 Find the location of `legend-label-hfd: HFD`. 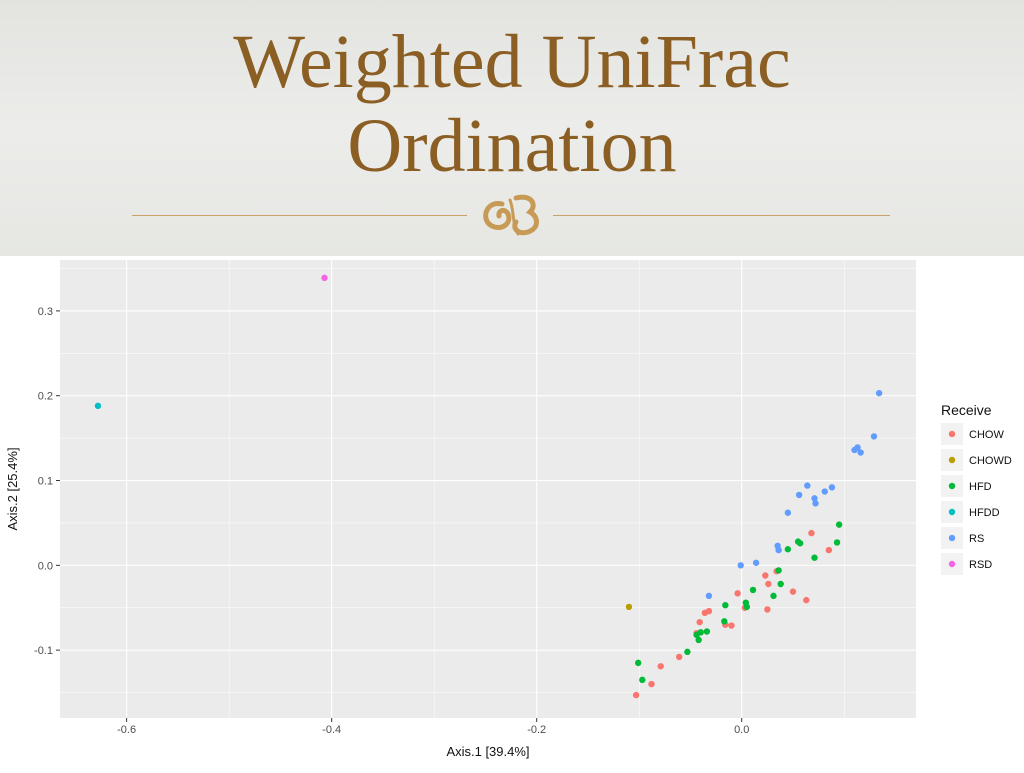

legend-label-hfd: HFD is located at coordinates (980, 487).